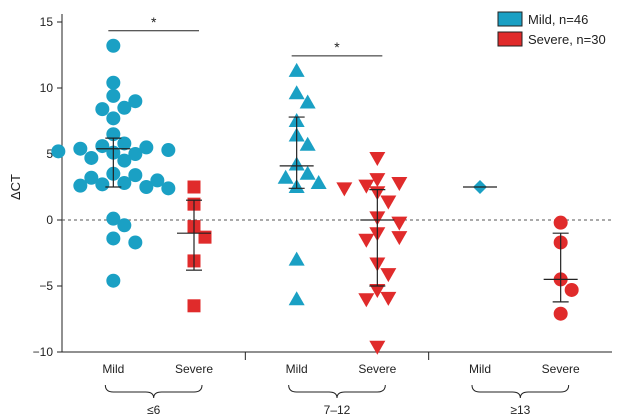 Image resolution: width=631 pixels, height=416 pixels. What do you see at coordinates (49, 220) in the screenshot?
I see `y-tick-label: 0` at bounding box center [49, 220].